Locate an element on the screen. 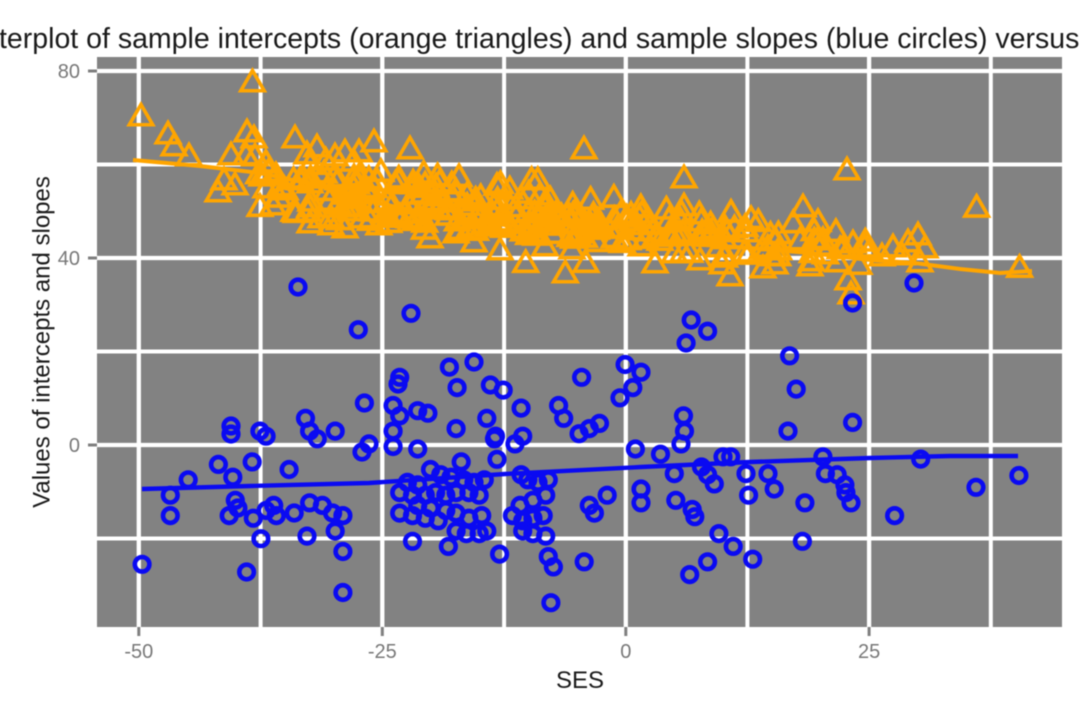 This screenshot has width=1086, height=703. svg-text: 25 is located at coordinates (869, 652).